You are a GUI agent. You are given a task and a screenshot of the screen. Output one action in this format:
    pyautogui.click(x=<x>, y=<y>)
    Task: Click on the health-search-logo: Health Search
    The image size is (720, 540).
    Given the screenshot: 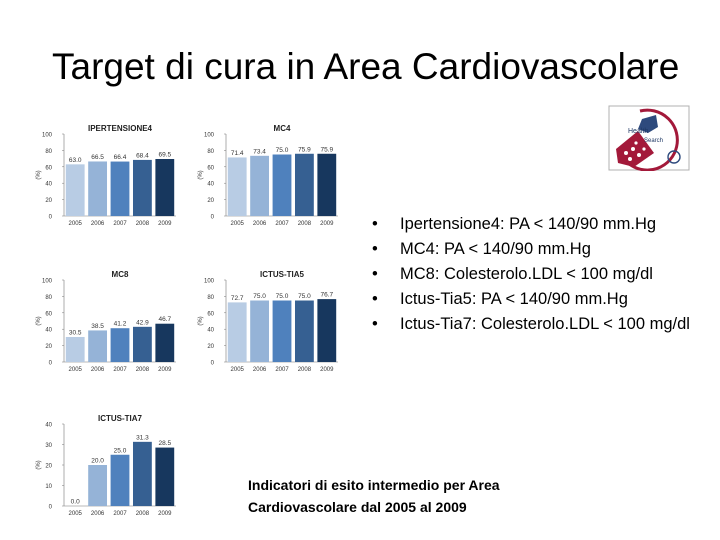 What is the action you would take?
    pyautogui.click(x=649, y=138)
    